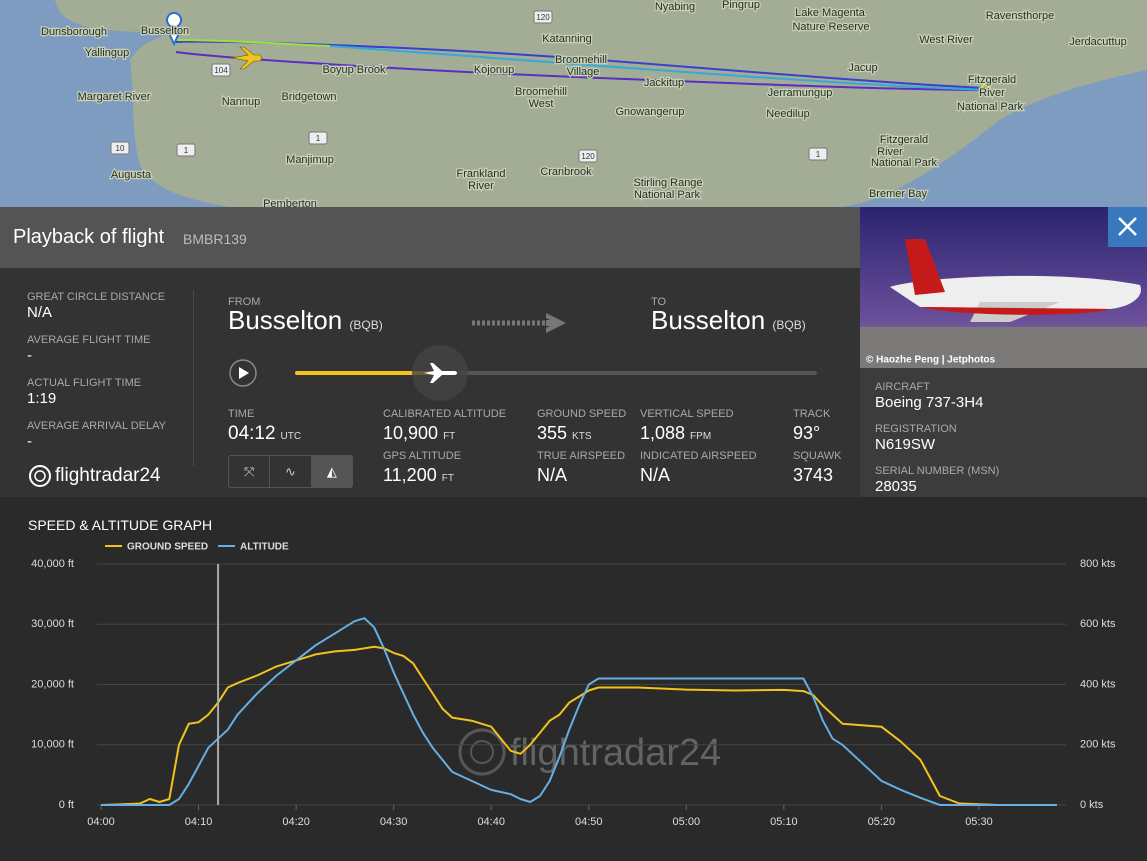 This screenshot has height=861, width=1147. What do you see at coordinates (481, 174) in the screenshot?
I see `map-label: Frankland` at bounding box center [481, 174].